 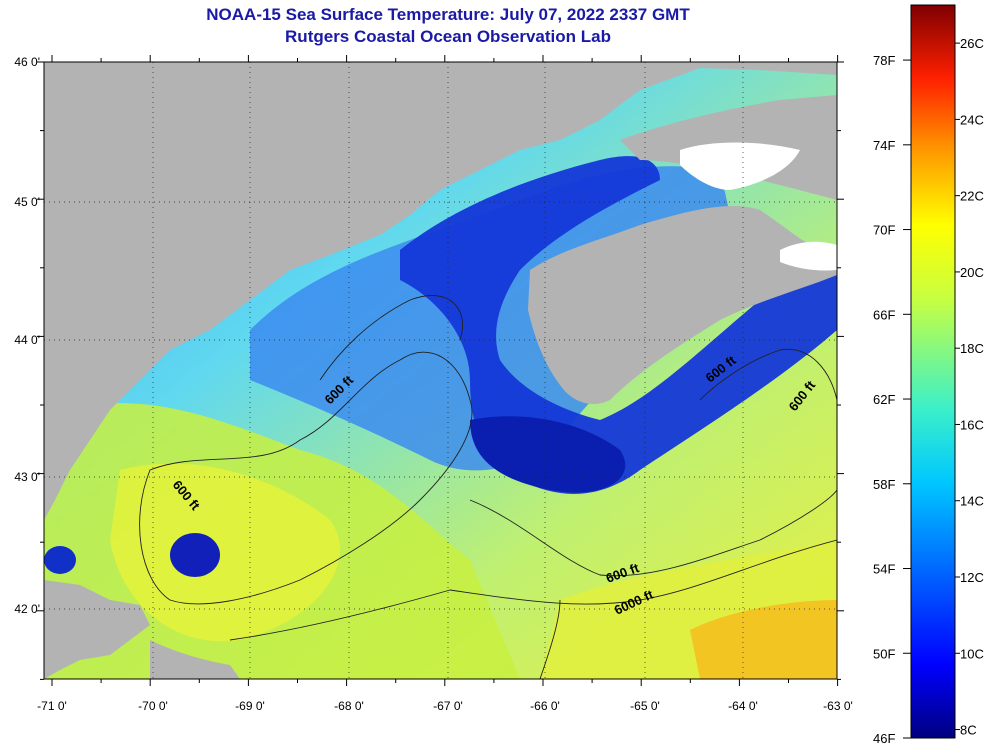 I want to click on colorbar-label-c: 26C, so click(x=972, y=43).